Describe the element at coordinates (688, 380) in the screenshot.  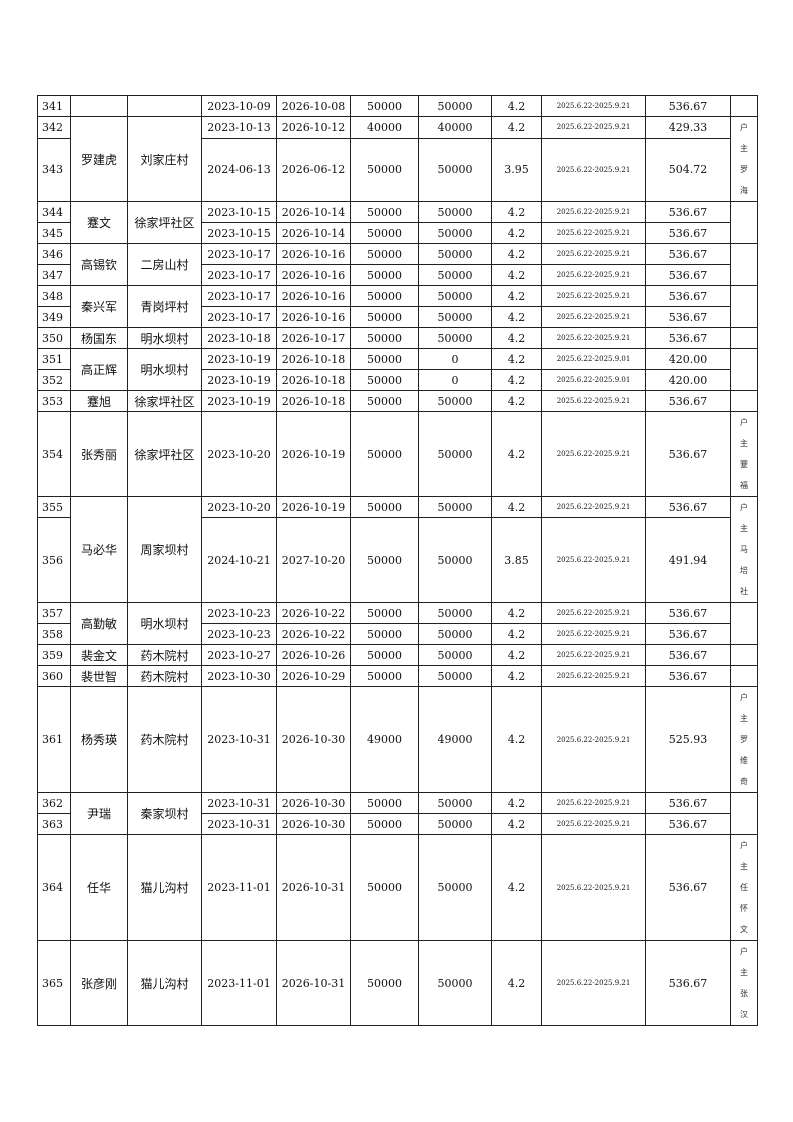
I see `interest-amount: 420.00` at that location.